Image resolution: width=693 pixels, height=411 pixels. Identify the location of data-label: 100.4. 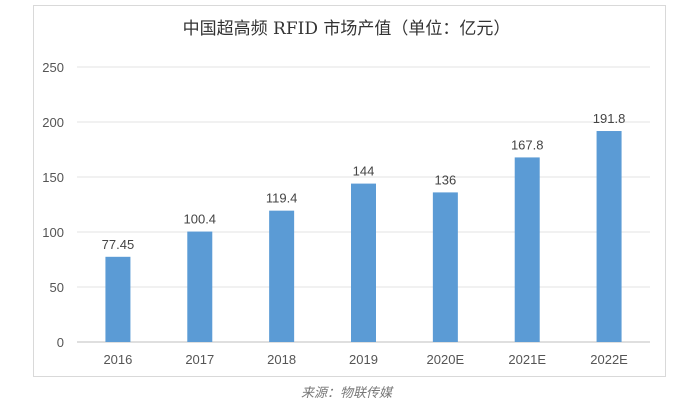
(200, 219).